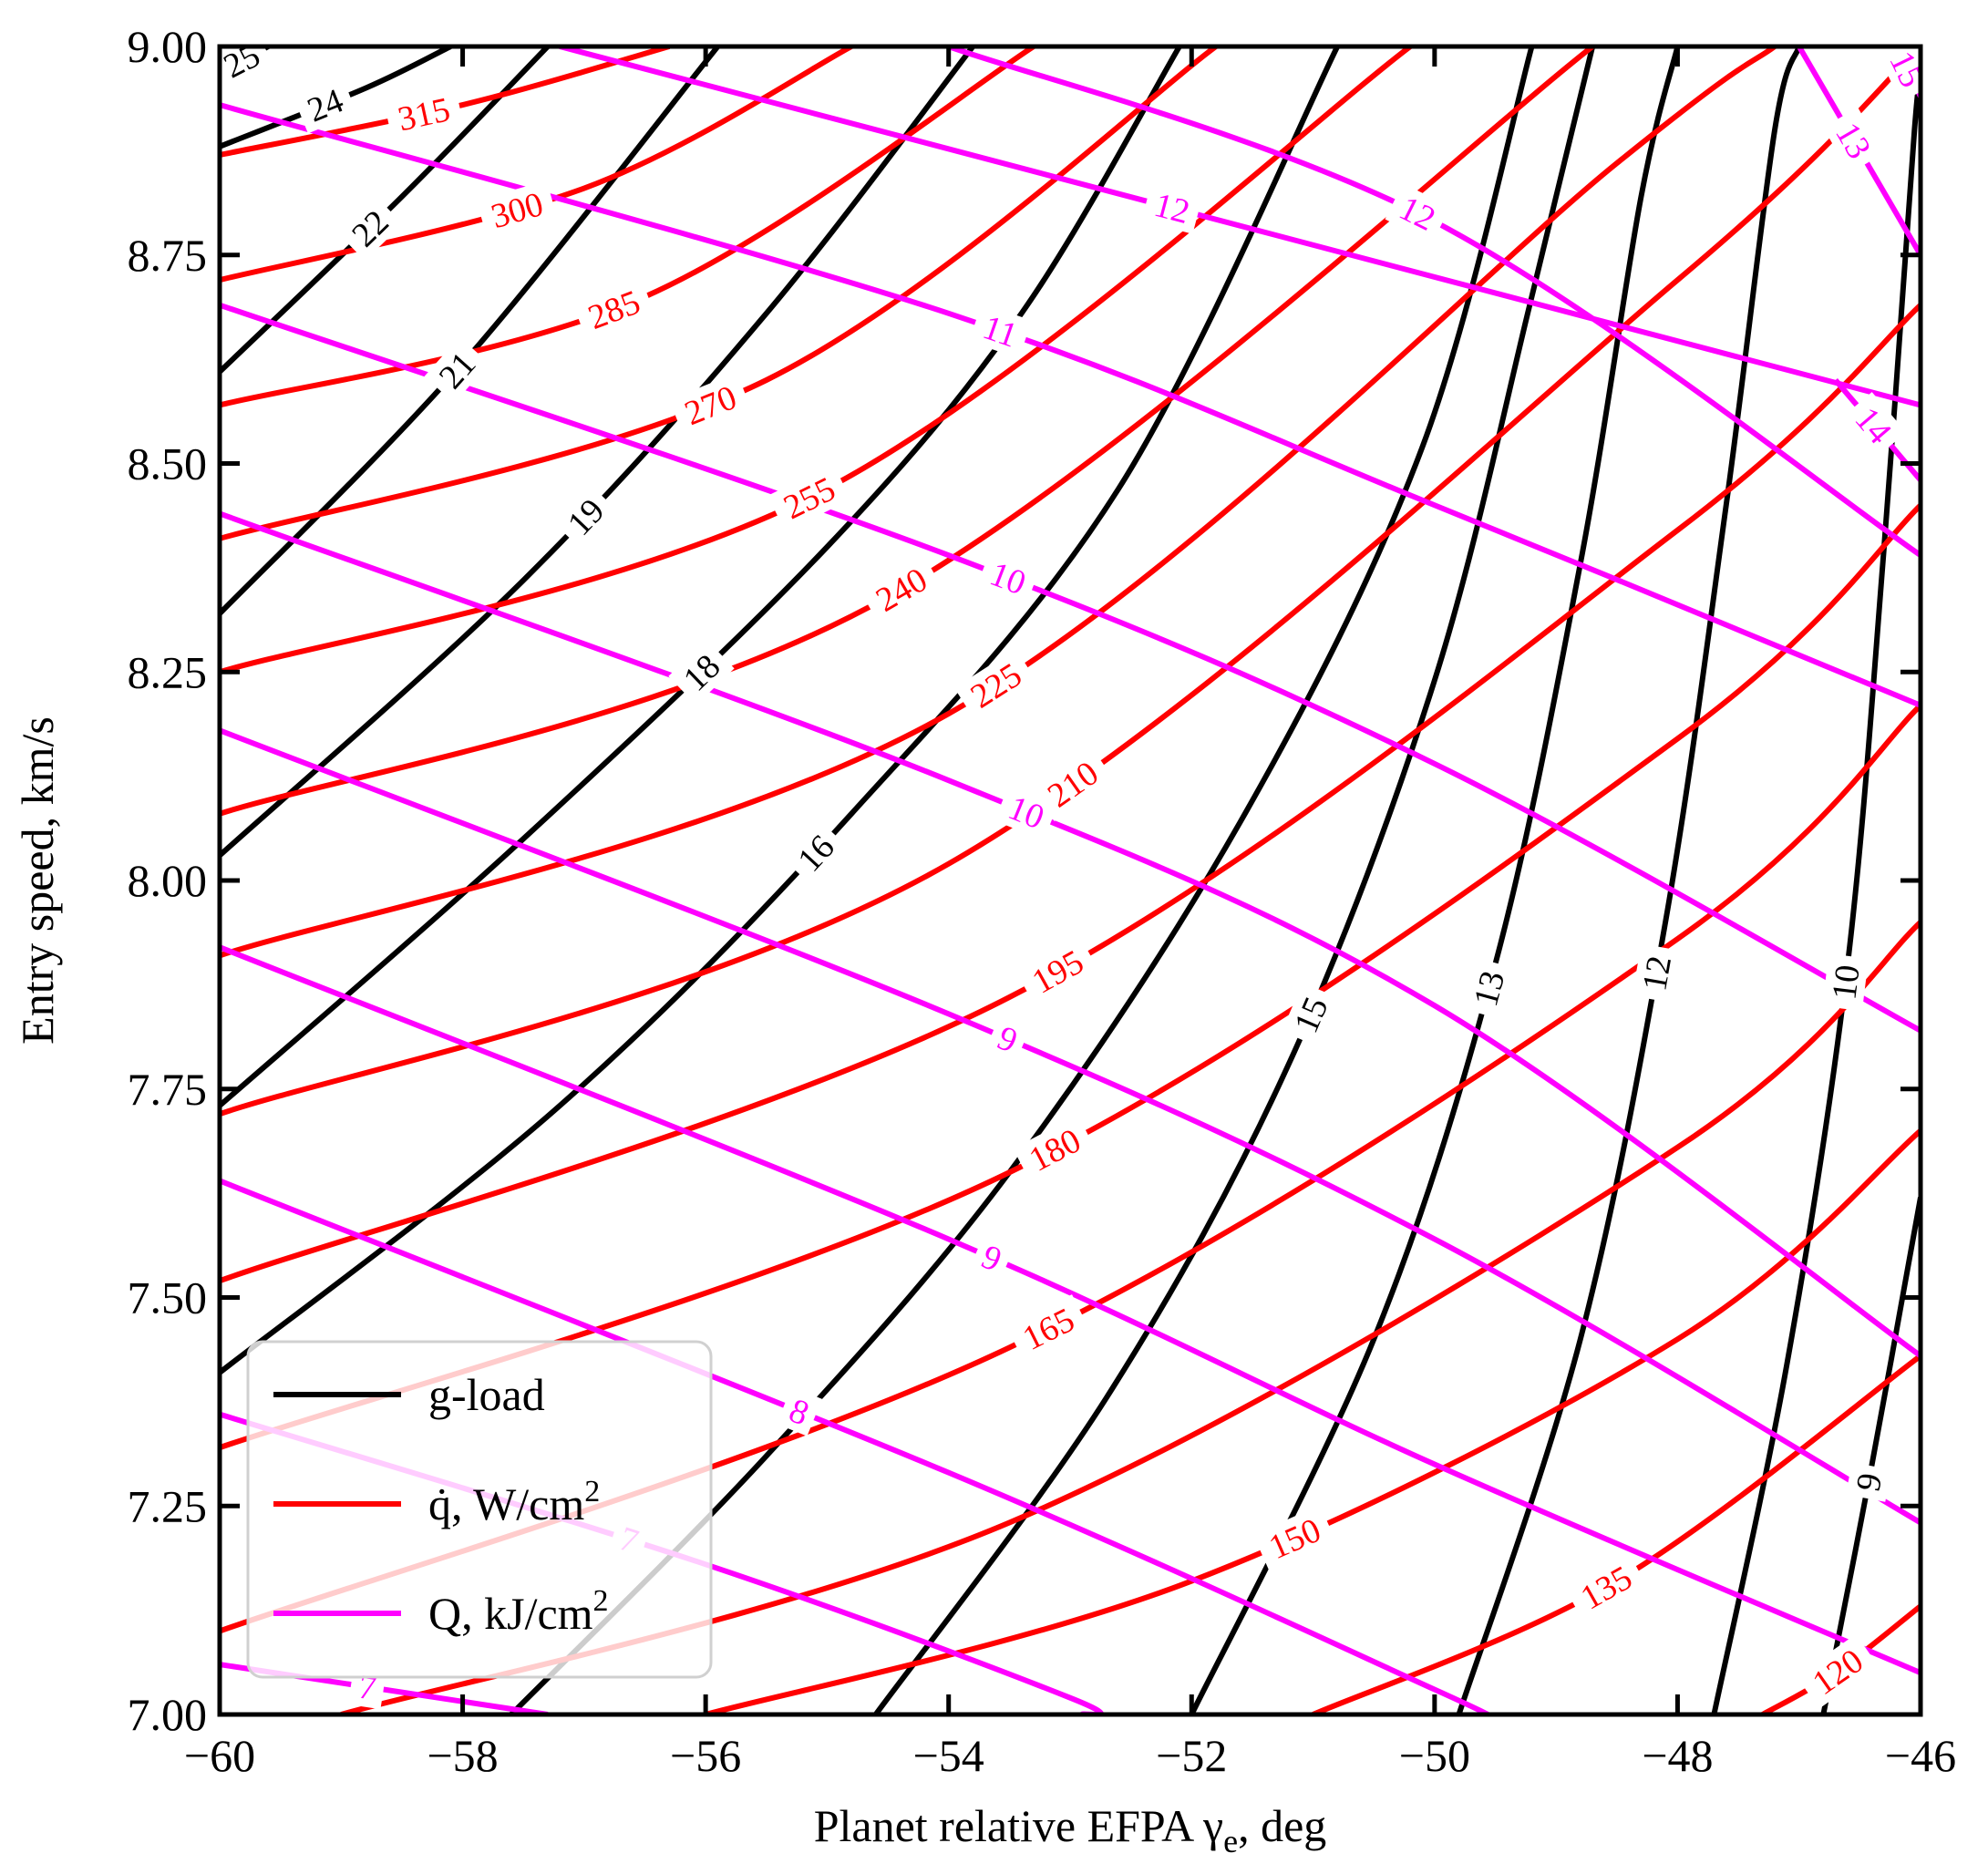 The width and height of the screenshot is (1988, 1874). Describe the element at coordinates (168, 1089) in the screenshot. I see `y-tick-label: 7.75` at that location.